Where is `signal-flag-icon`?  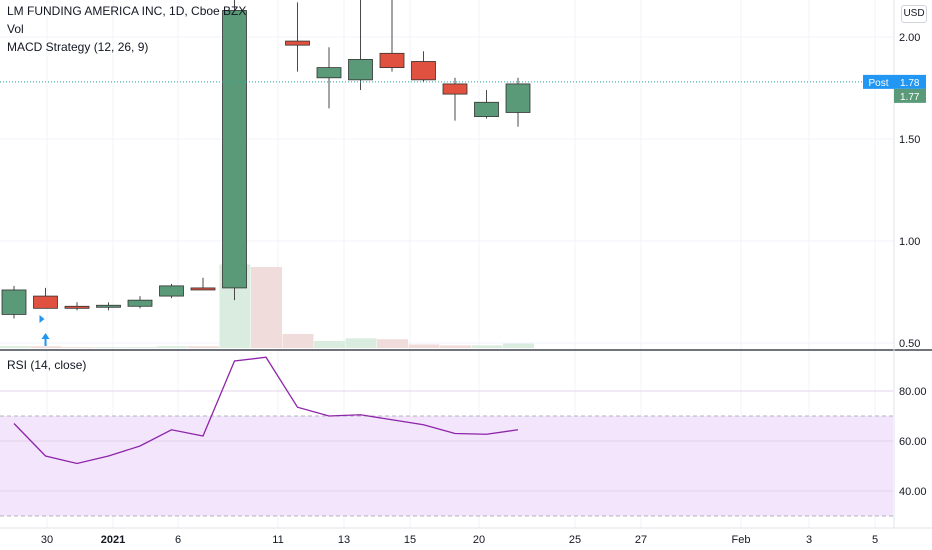
signal-flag-icon is located at coordinates (42, 319).